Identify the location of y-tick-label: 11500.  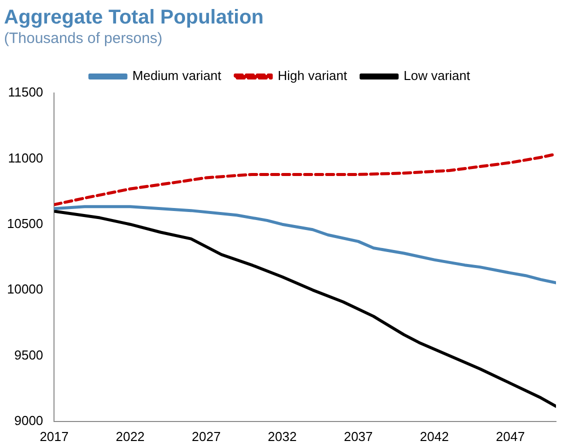
(26, 92).